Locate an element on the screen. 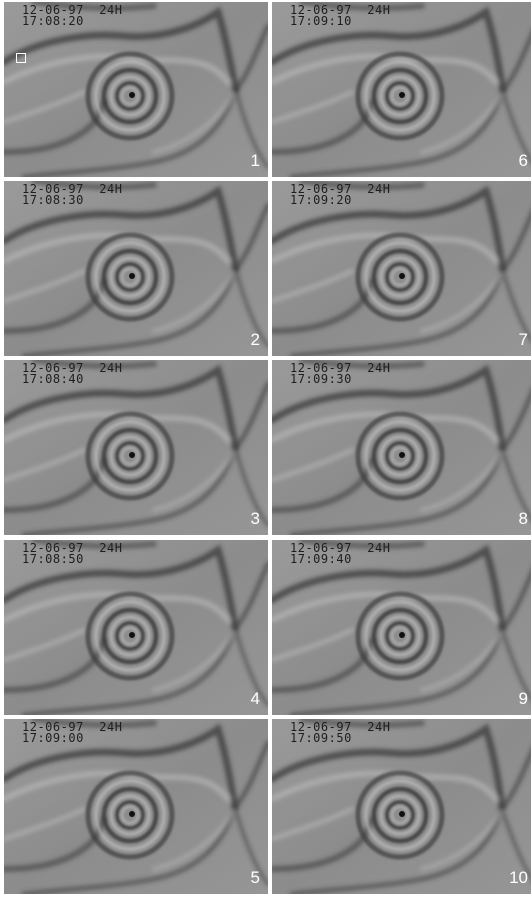  frame-number: 8 is located at coordinates (523, 518).